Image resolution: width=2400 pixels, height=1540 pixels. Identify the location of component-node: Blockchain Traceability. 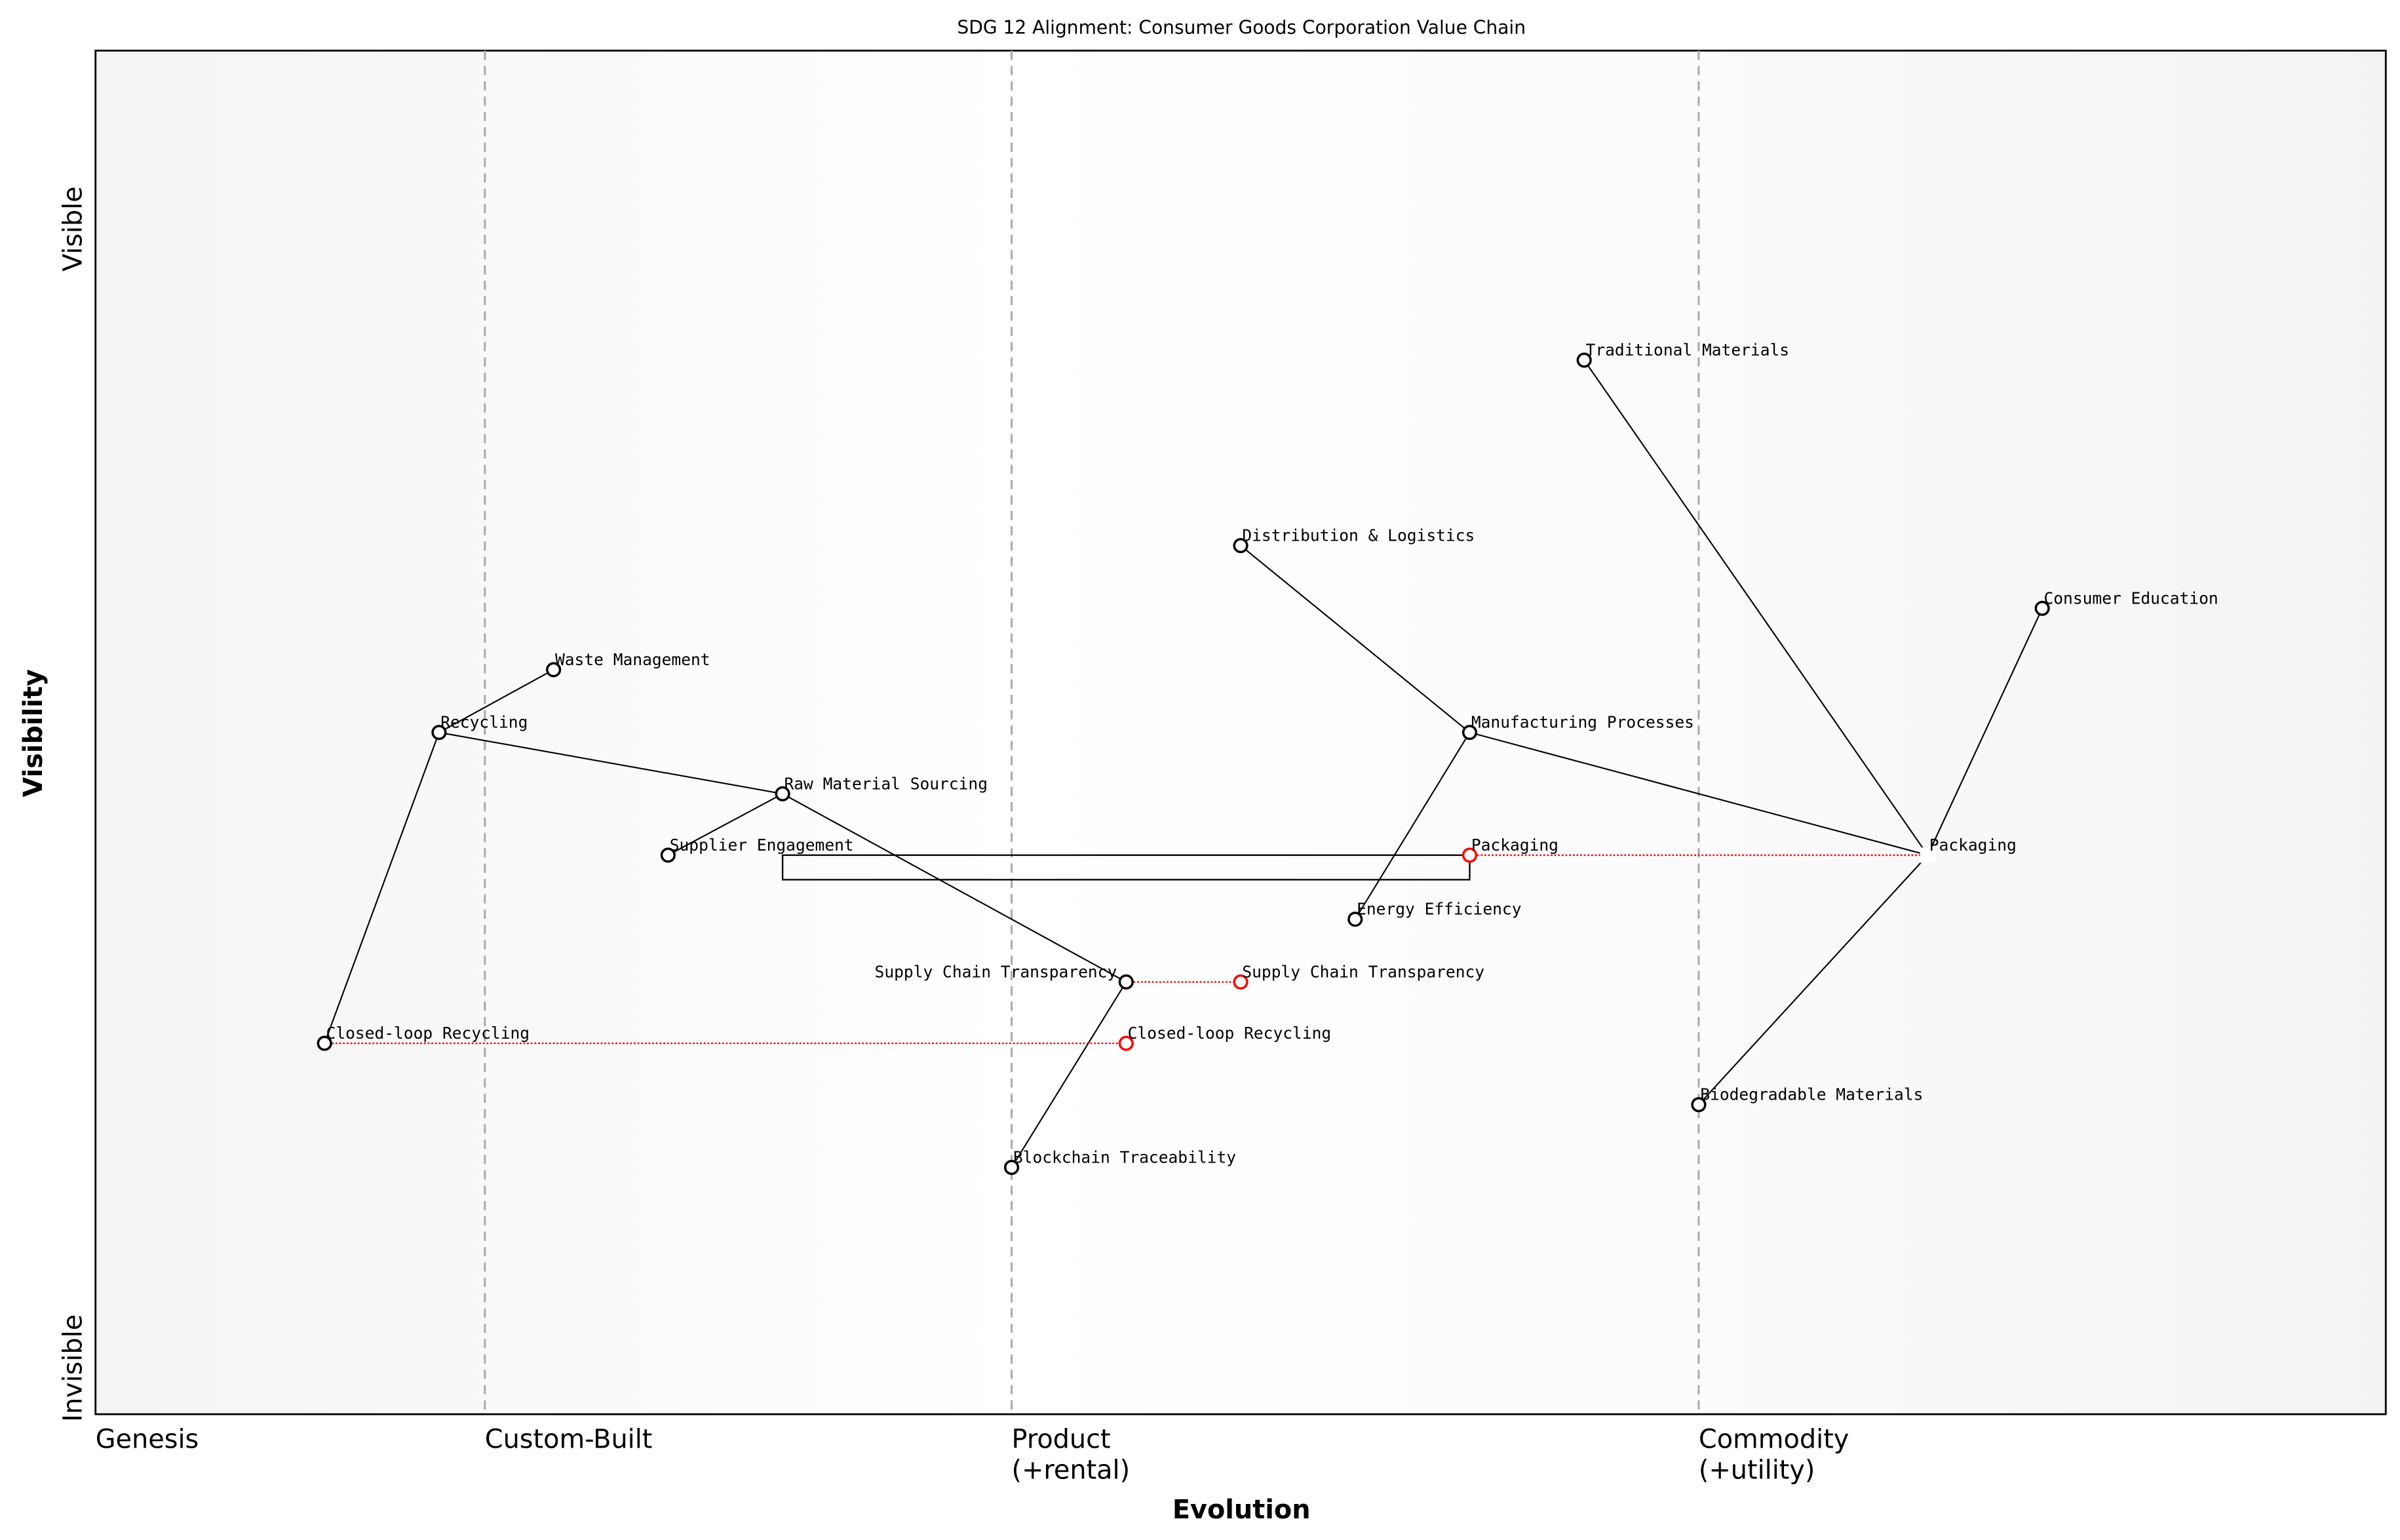
(1119, 1161).